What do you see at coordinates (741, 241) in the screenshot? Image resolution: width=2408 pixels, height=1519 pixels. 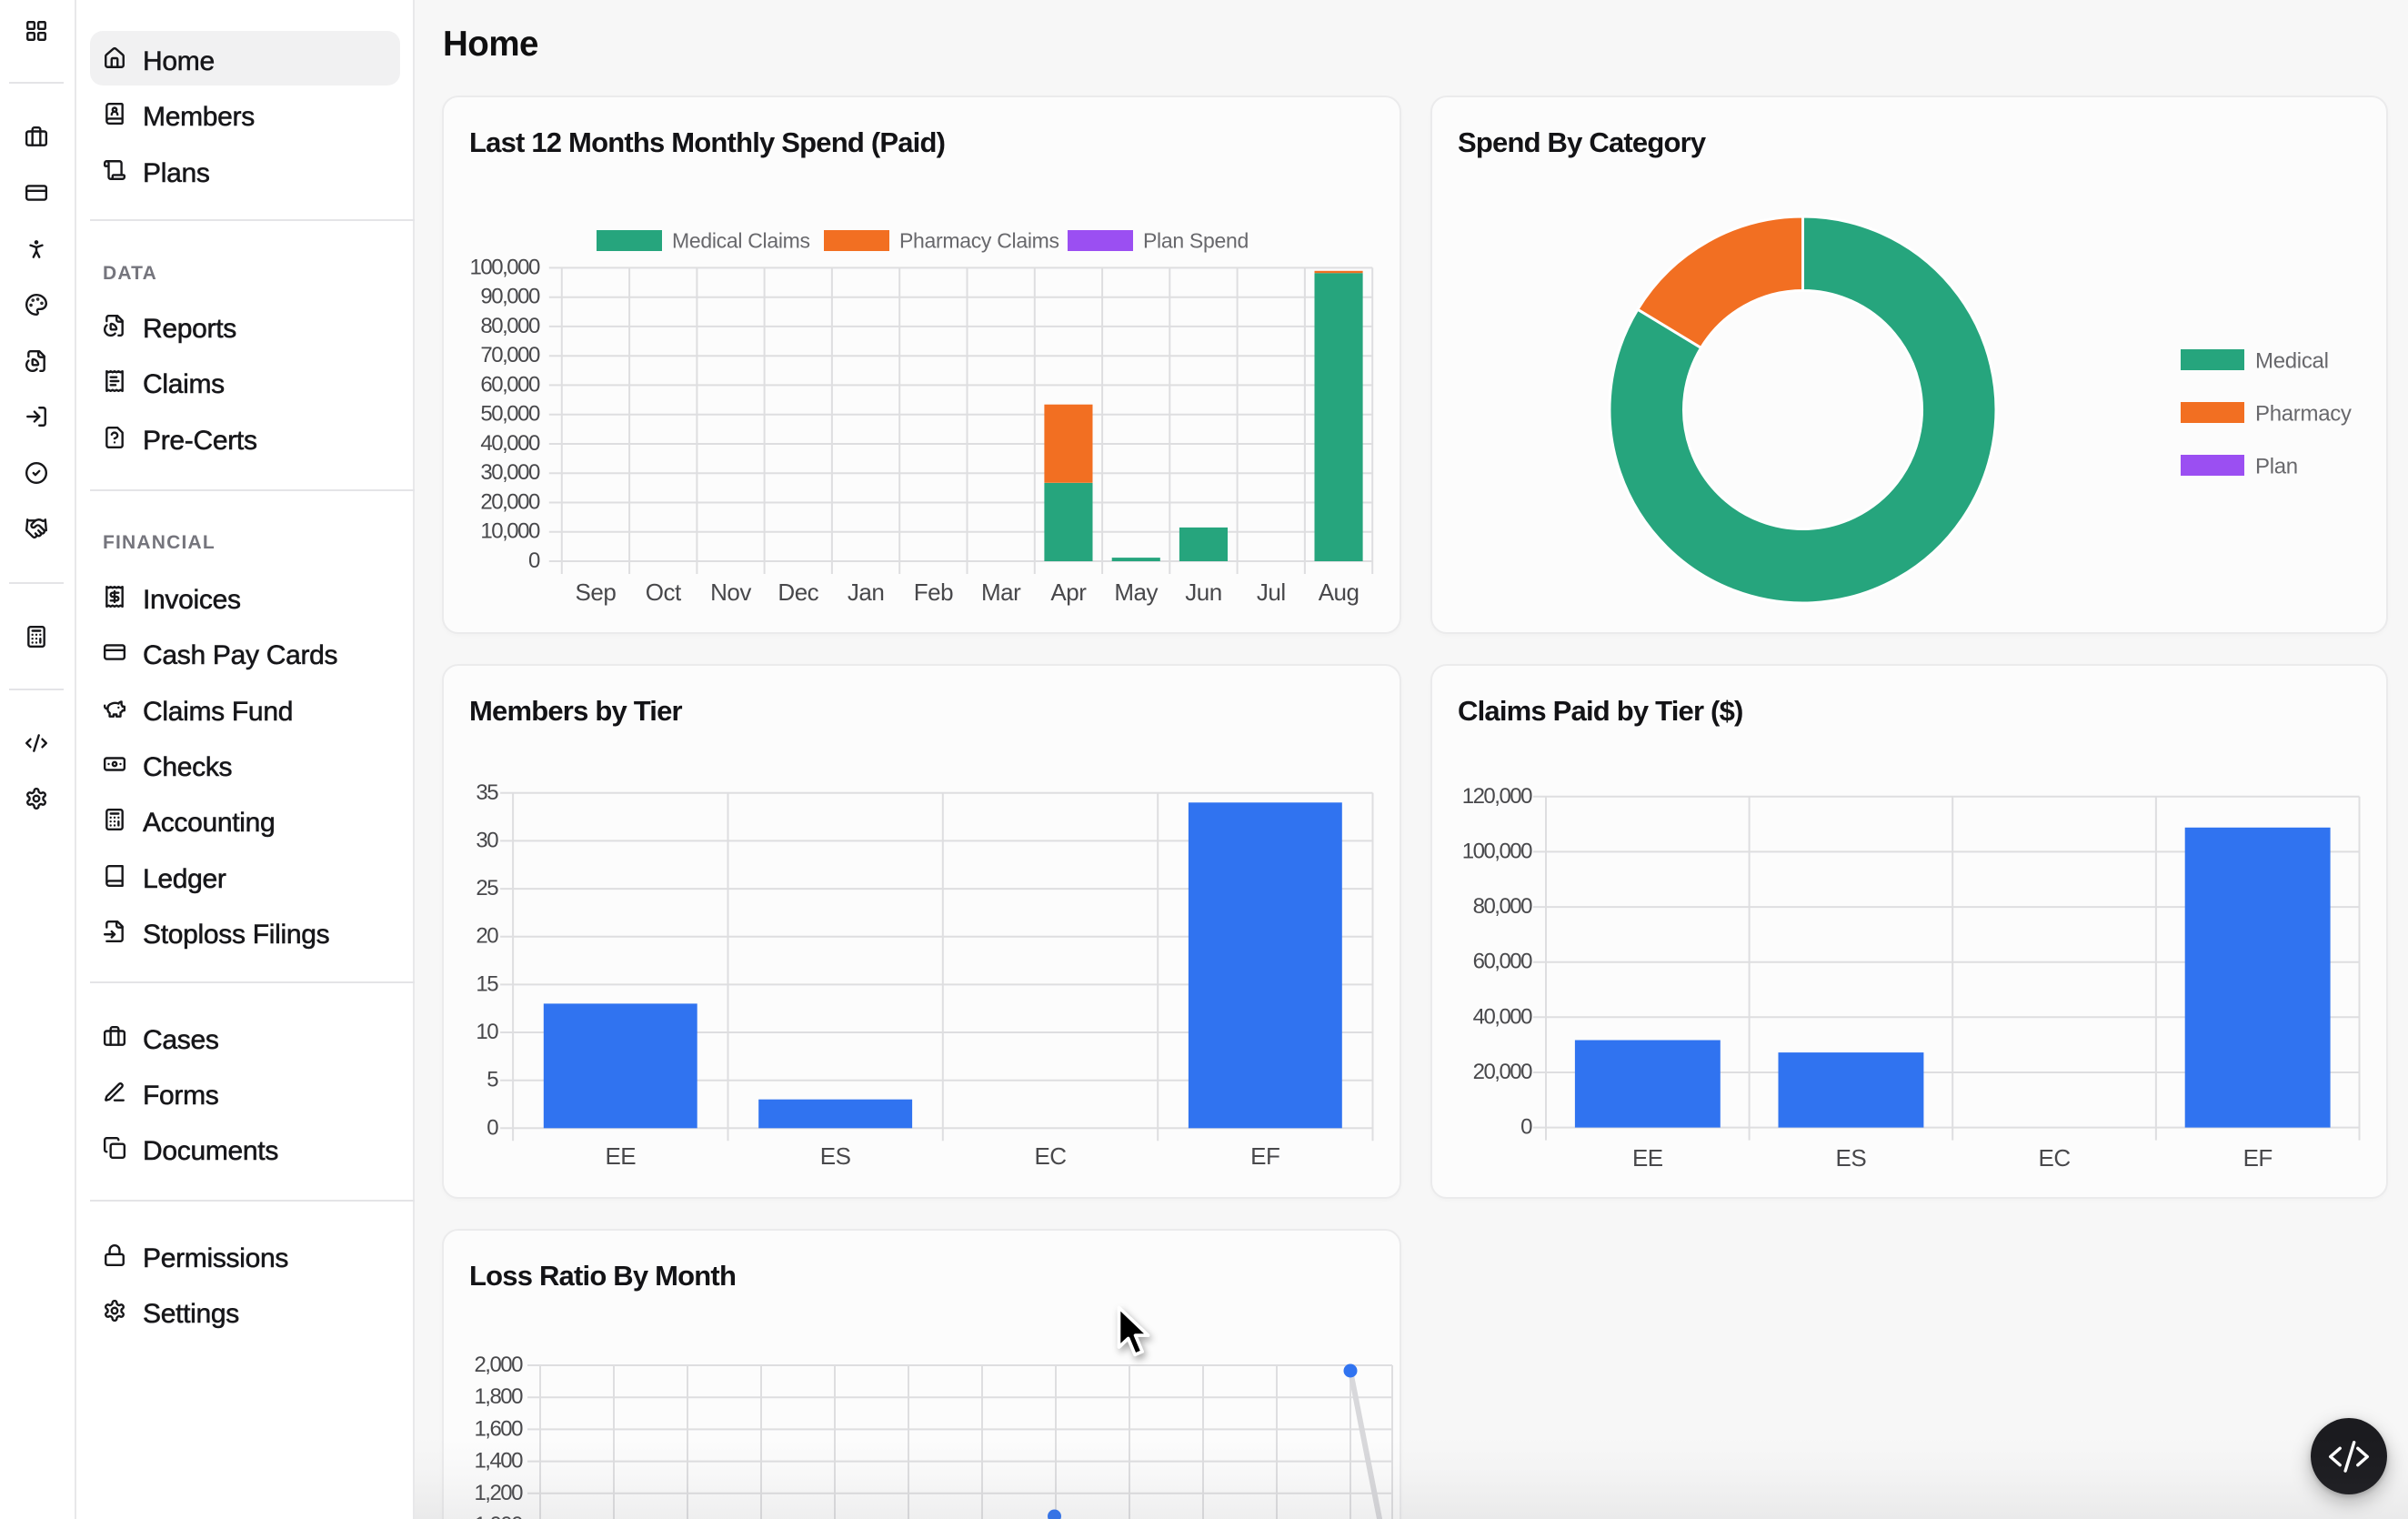 I see `svg-text: Medical Claims` at bounding box center [741, 241].